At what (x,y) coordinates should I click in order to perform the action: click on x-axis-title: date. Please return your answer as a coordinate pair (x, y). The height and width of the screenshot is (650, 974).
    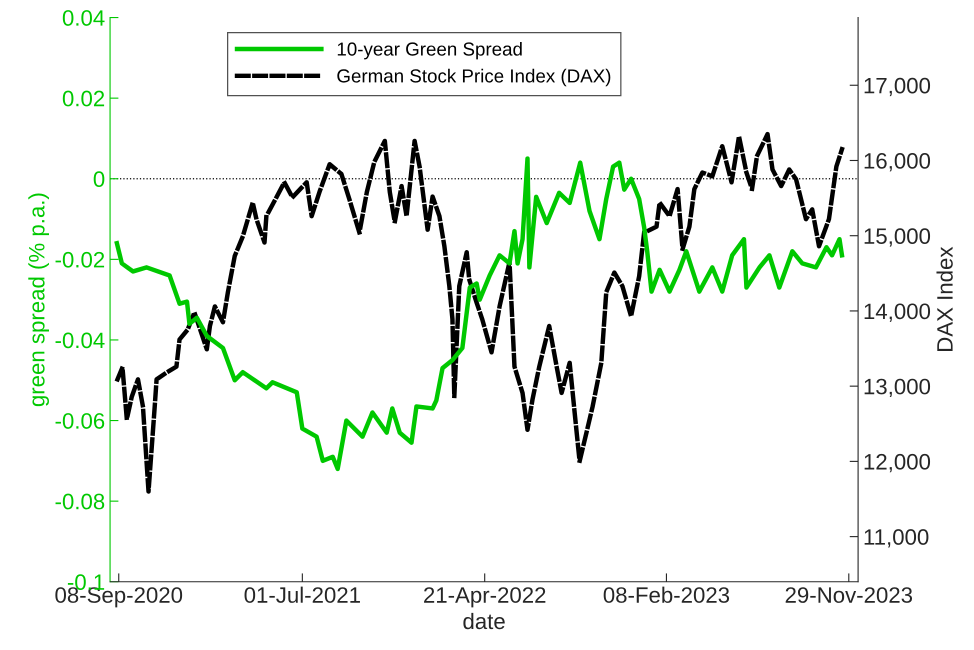
    Looking at the image, I should click on (484, 621).